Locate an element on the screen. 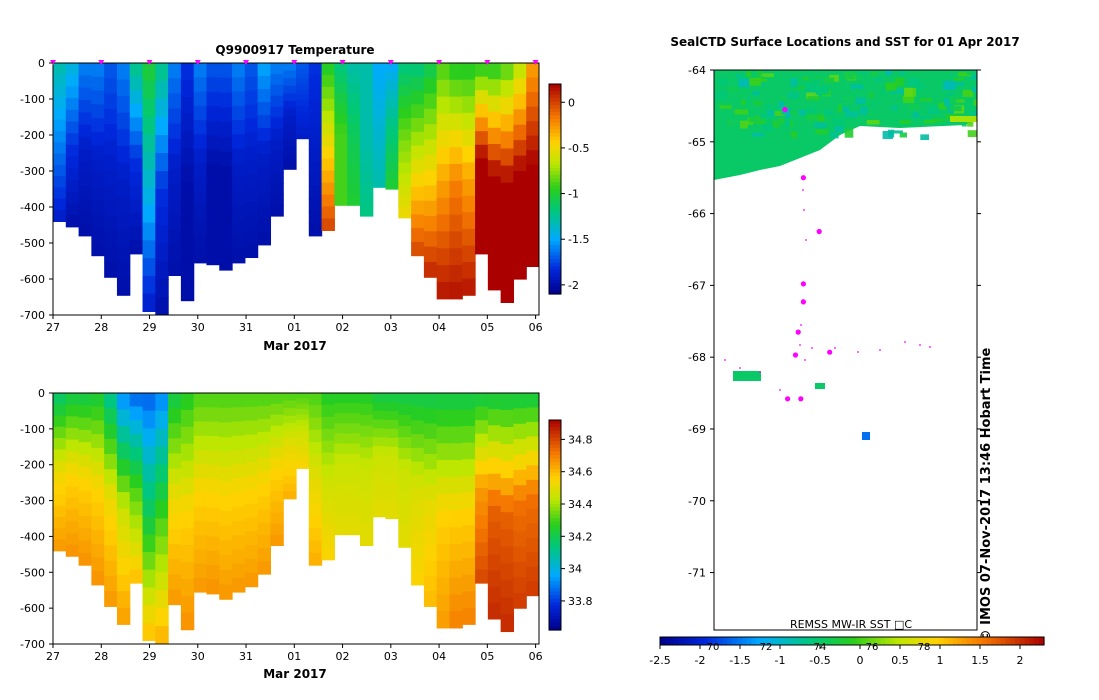 This screenshot has width=1099, height=700. x-tick-label: 27 is located at coordinates (53, 327).